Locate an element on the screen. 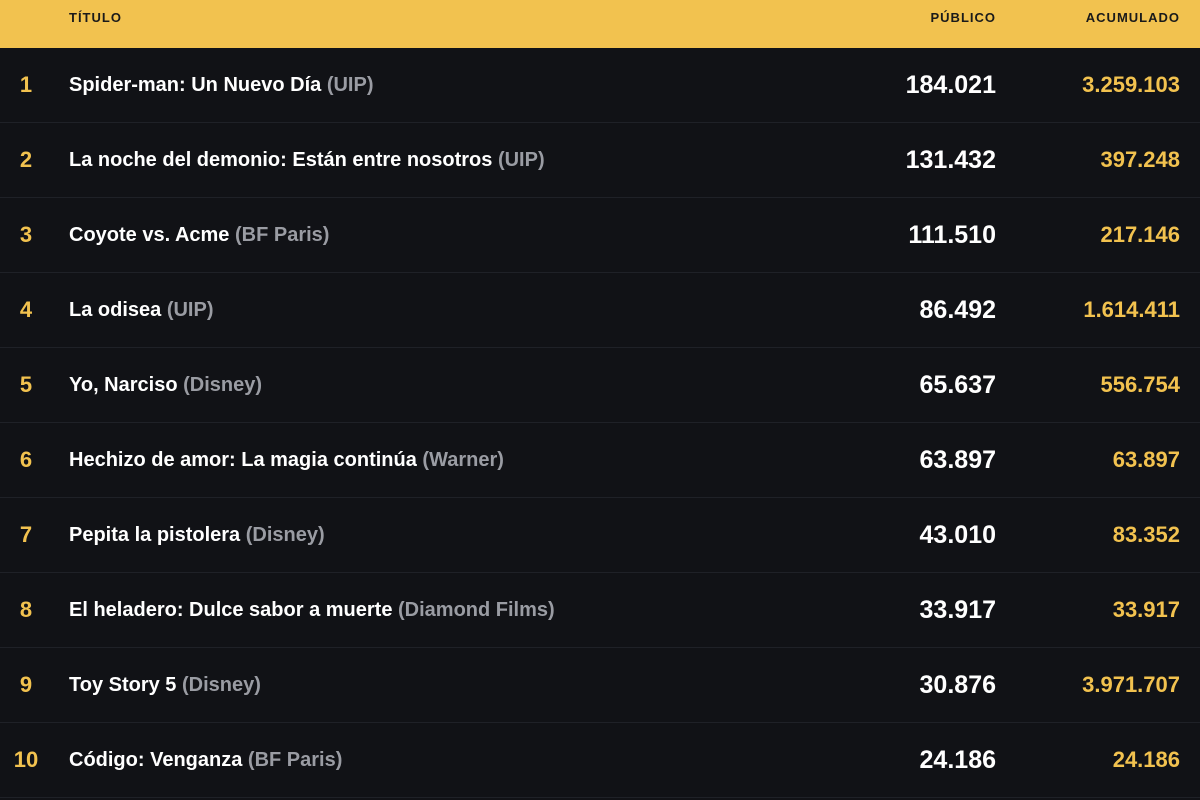 This screenshot has width=1200, height=800. movie-title: Código: Venganza (BF Paris) is located at coordinates (205, 760).